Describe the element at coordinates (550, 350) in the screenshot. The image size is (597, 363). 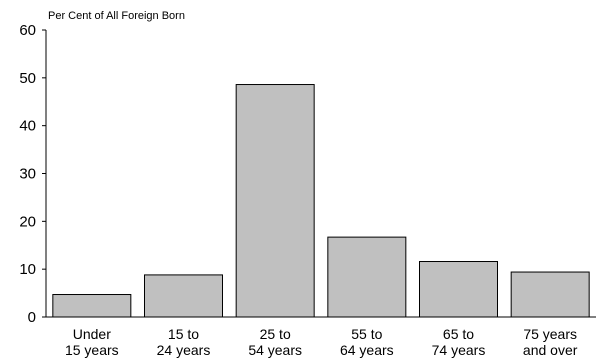
I see `x-tick-label: and over` at that location.